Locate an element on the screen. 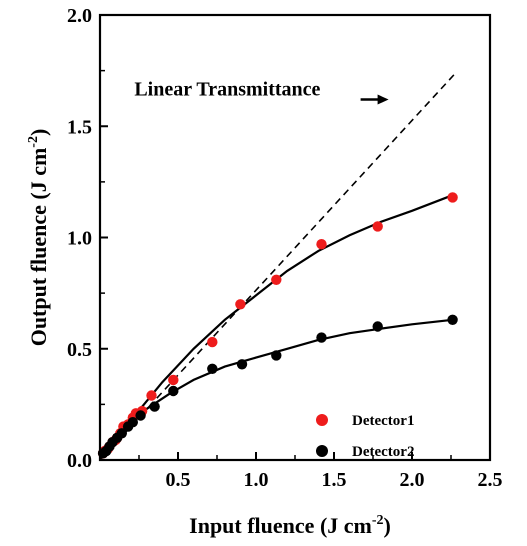 The height and width of the screenshot is (546, 527). legend-label-detector2: Detector2 is located at coordinates (383, 452).